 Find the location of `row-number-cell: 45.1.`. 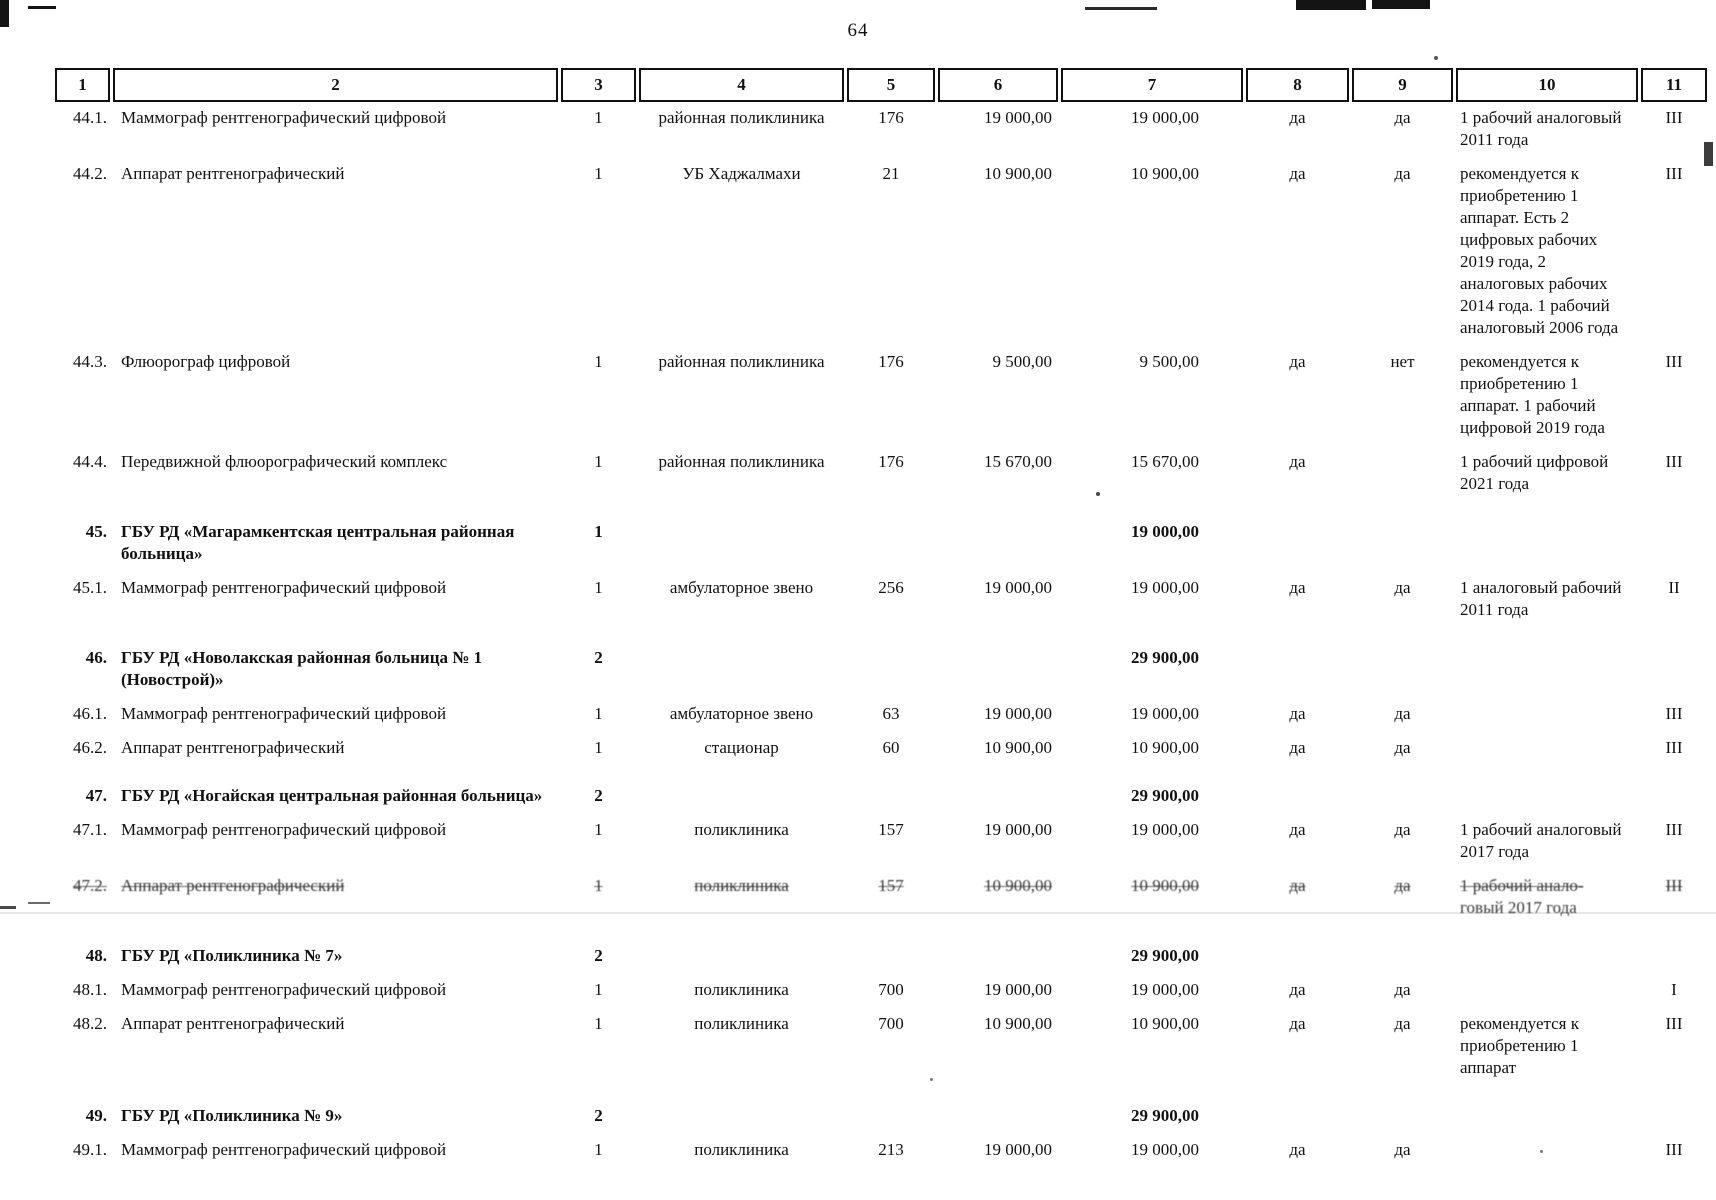

row-number-cell: 45.1. is located at coordinates (90, 587).